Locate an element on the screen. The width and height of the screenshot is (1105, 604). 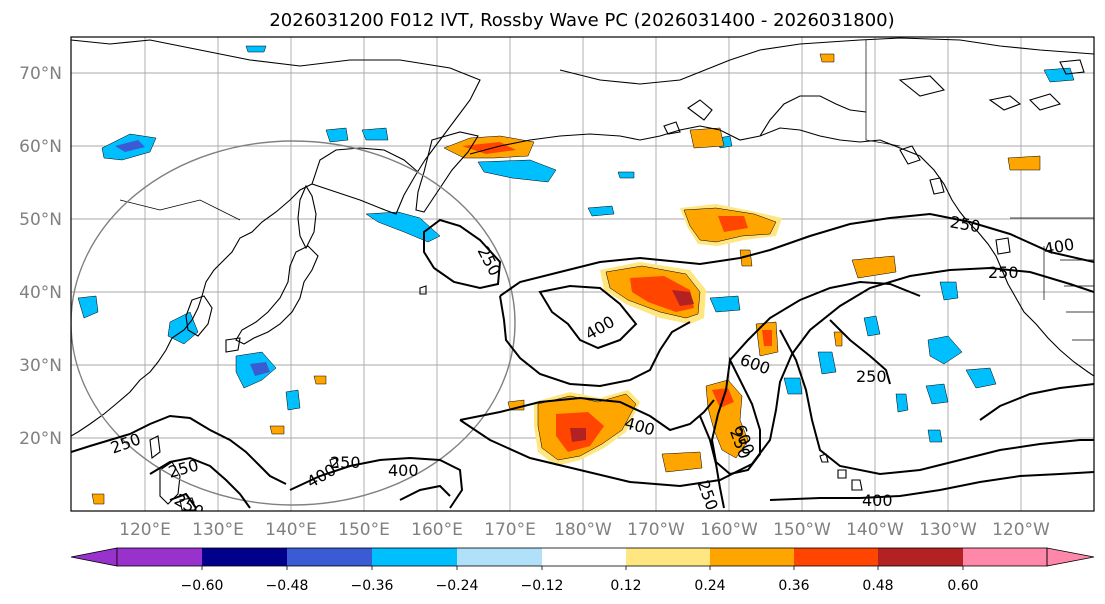
lon-label: 130°E is located at coordinates (218, 530).